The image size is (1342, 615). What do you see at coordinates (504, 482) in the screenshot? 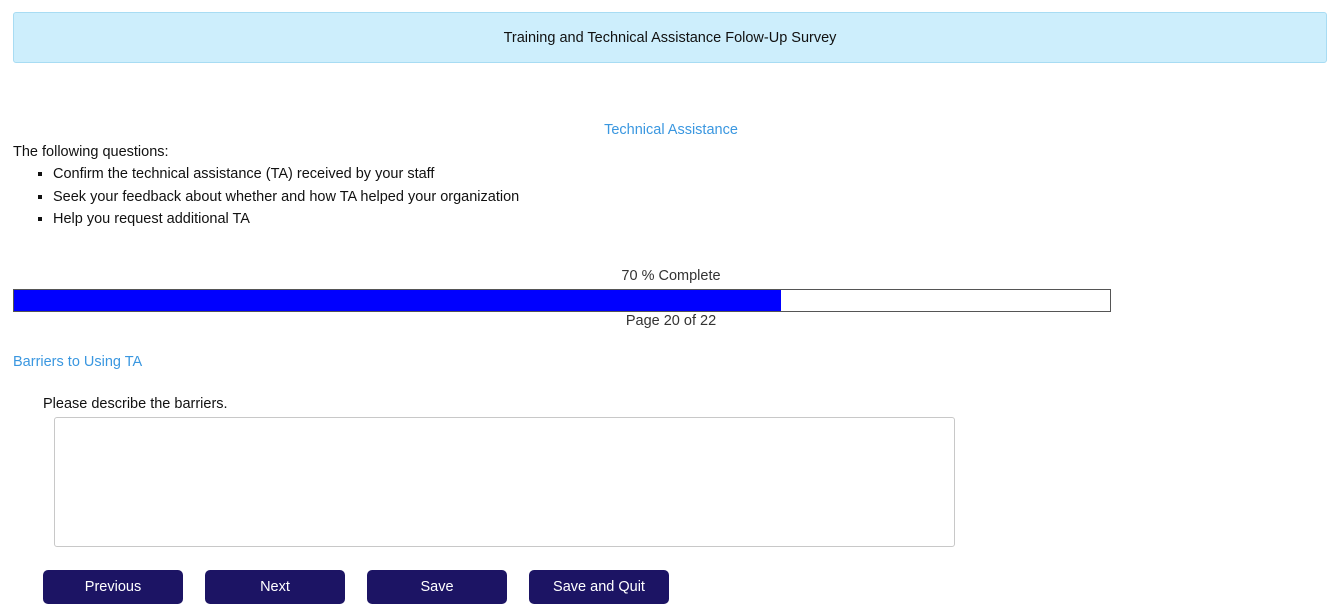
I see `barriers-textarea` at bounding box center [504, 482].